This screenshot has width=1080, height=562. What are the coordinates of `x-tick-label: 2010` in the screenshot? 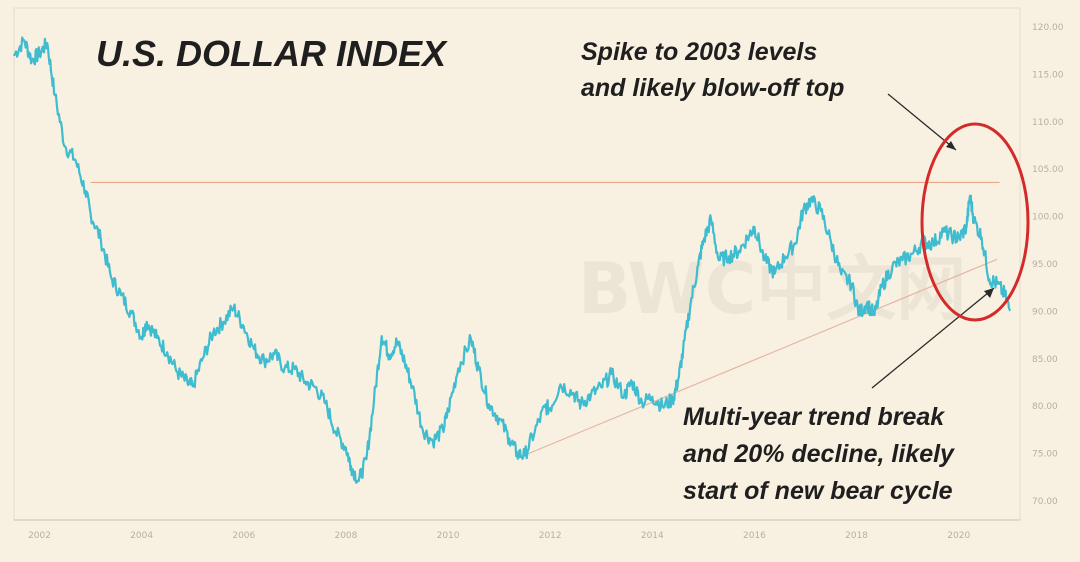 It's located at (448, 536).